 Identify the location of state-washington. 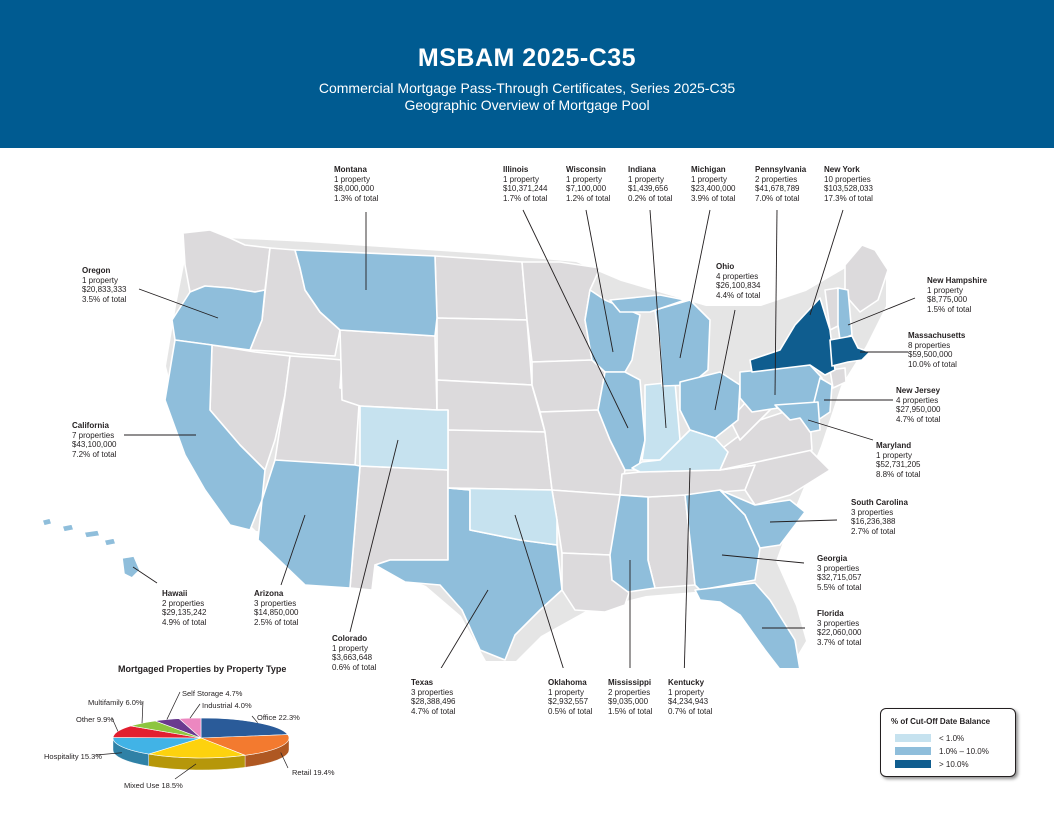
(226, 261).